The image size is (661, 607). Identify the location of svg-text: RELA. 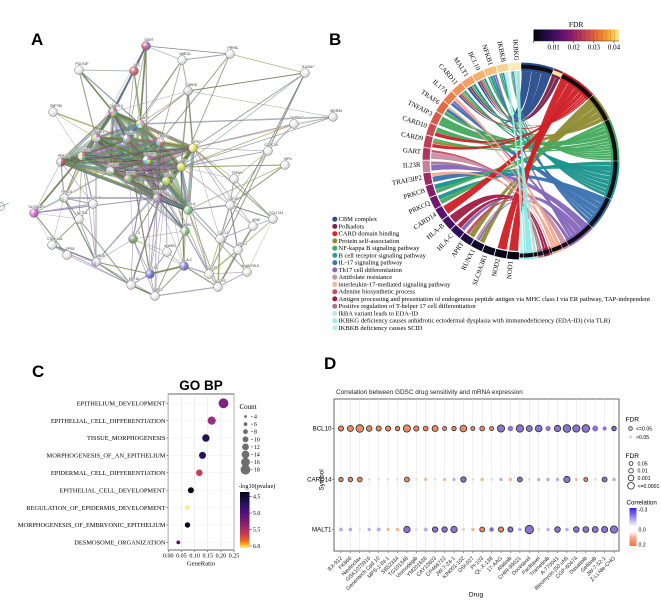
(192, 204).